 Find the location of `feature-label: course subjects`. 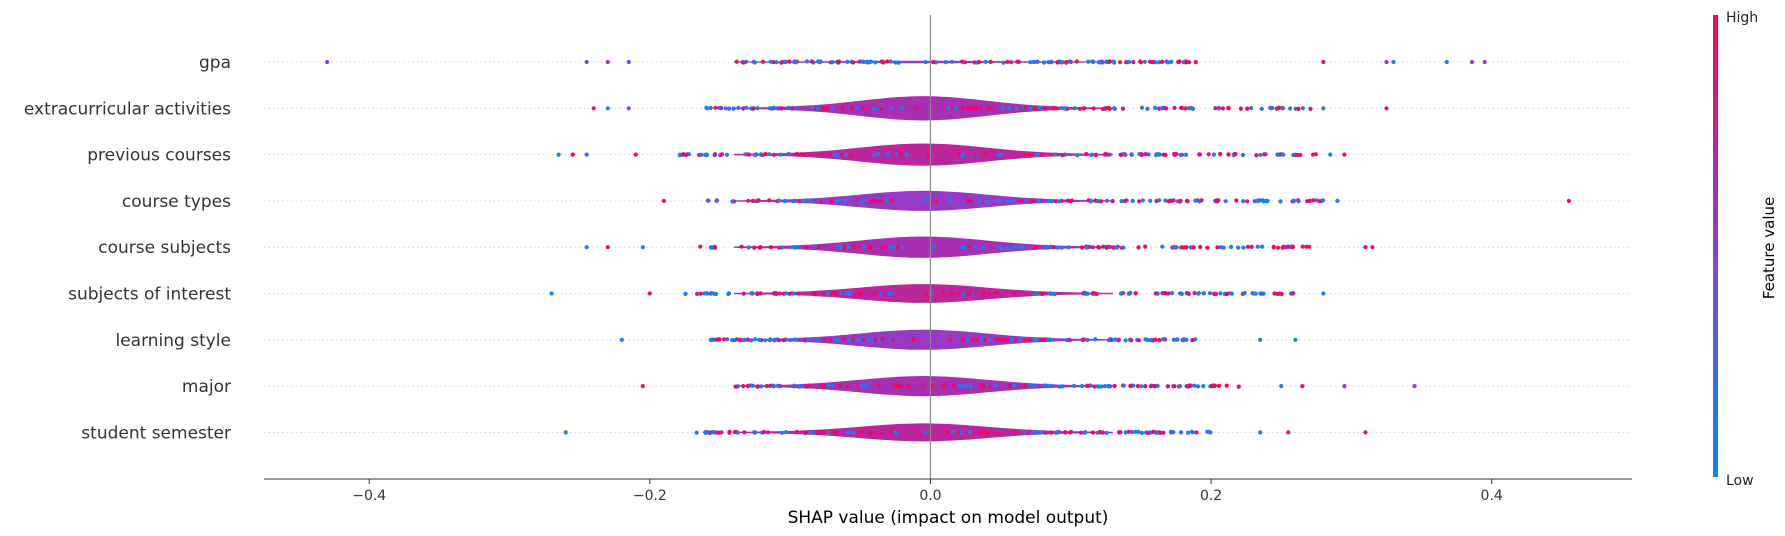

feature-label: course subjects is located at coordinates (164, 248).